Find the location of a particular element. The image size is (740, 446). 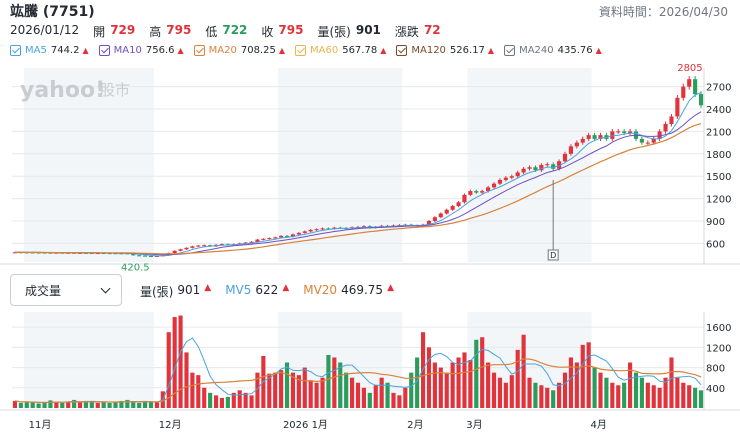

price-tick-label: 2700 is located at coordinates (718, 88).